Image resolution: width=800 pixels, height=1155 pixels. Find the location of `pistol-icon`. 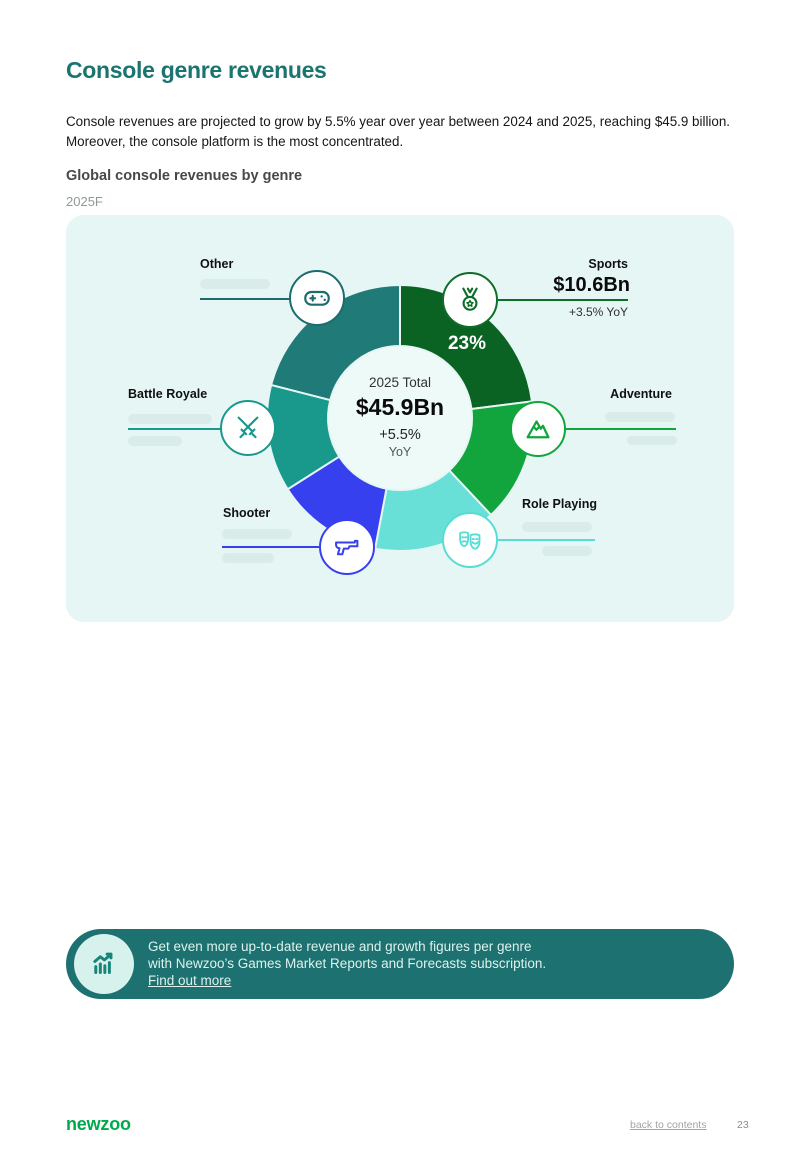

pistol-icon is located at coordinates (347, 547).